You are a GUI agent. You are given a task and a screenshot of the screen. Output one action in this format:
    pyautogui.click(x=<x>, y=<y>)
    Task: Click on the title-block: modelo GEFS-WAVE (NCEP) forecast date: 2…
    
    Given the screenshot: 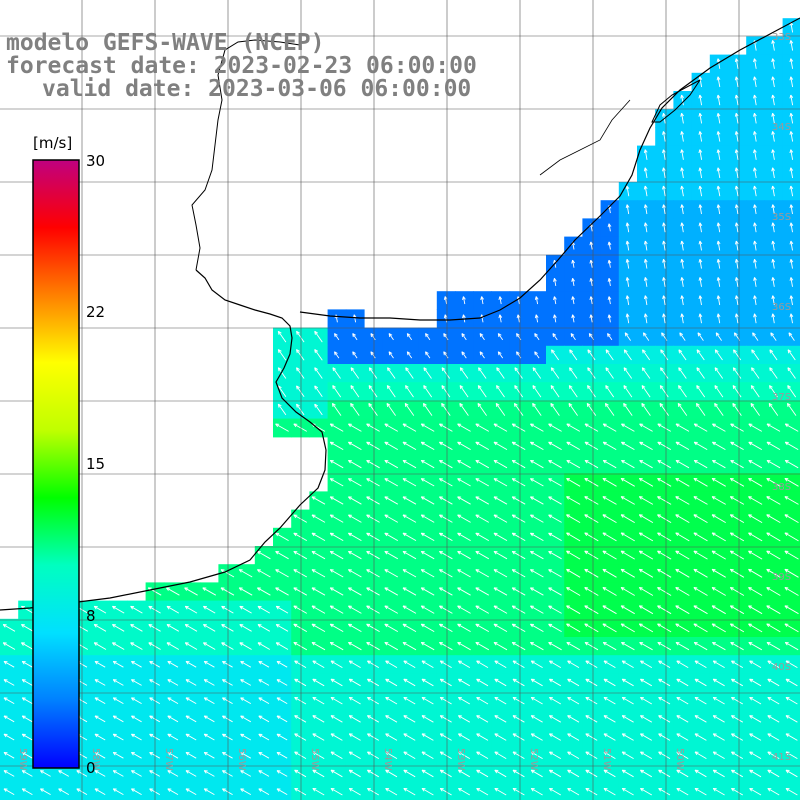 What is the action you would take?
    pyautogui.click(x=241, y=66)
    